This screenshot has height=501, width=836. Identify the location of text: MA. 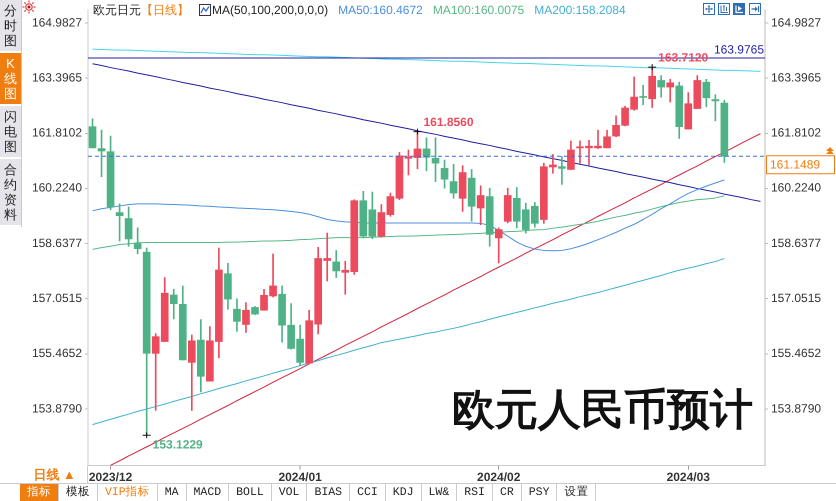
(172, 492).